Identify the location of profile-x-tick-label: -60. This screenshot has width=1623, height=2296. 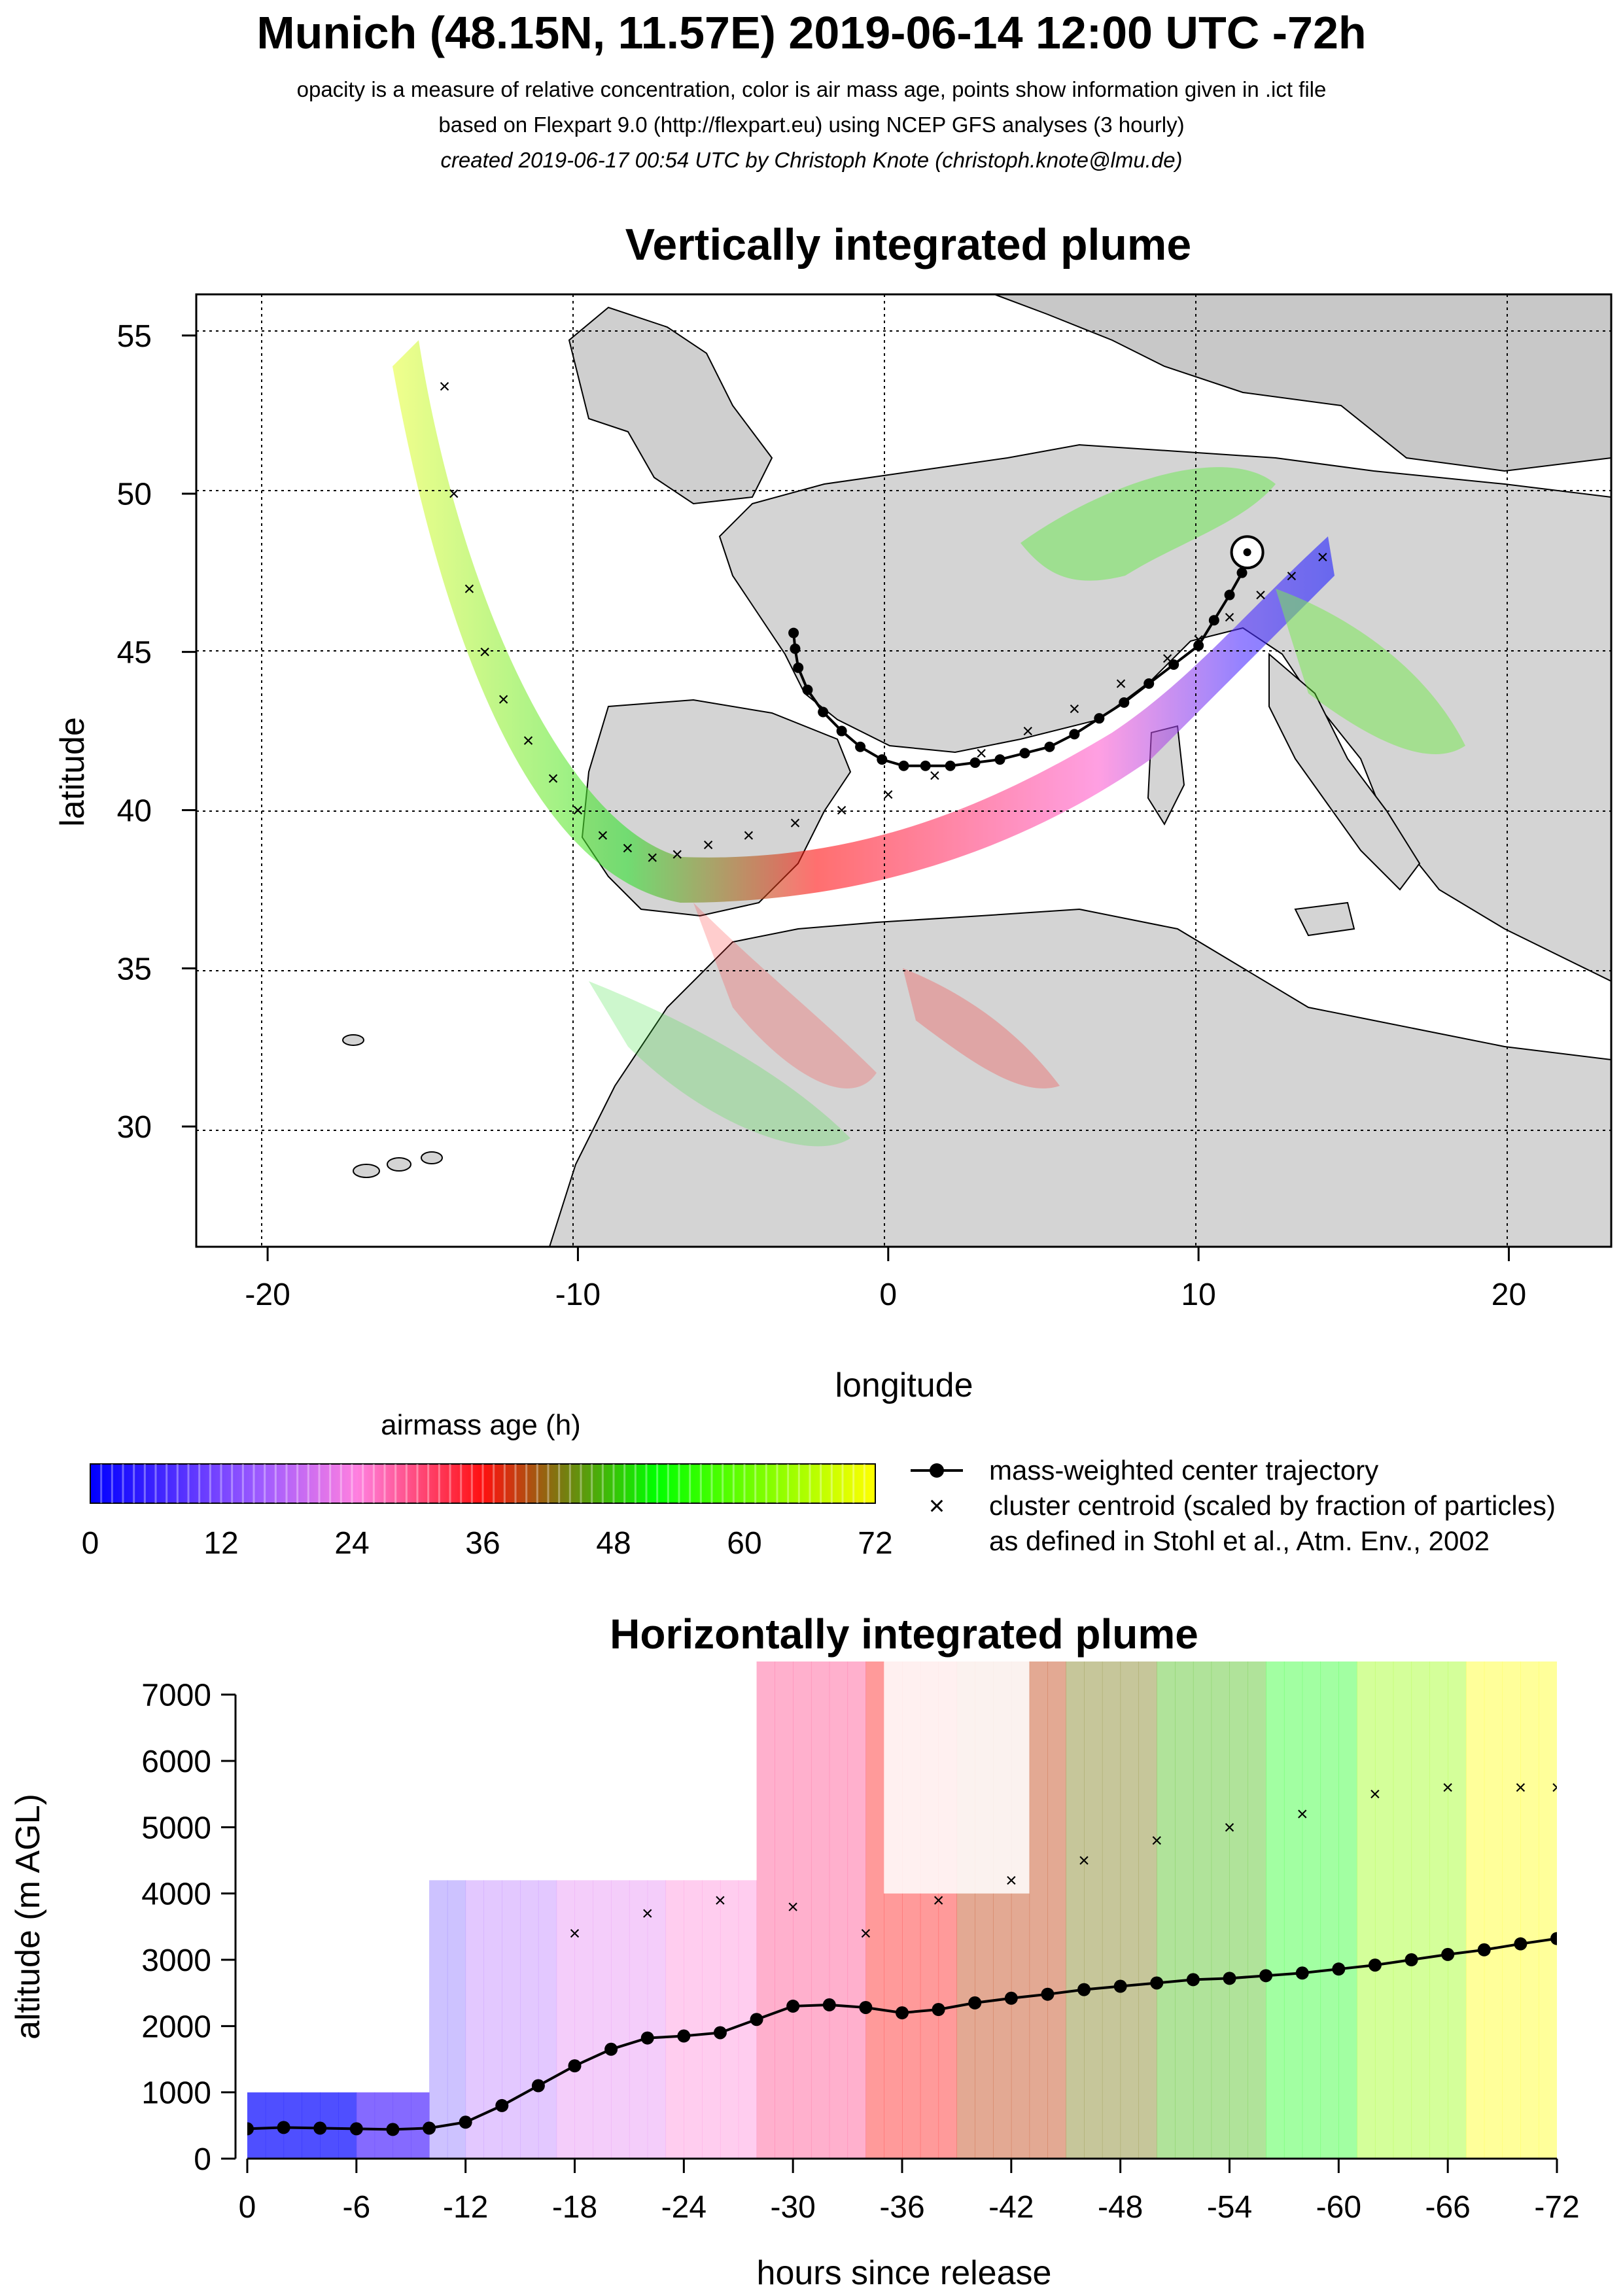
(1339, 2207).